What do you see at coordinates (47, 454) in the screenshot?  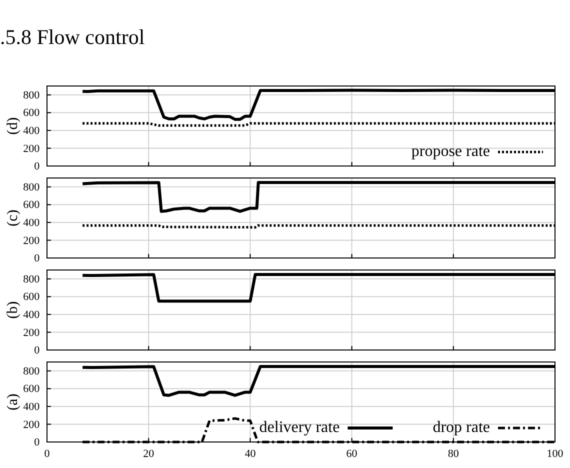 I see `x-tick-label: 0` at bounding box center [47, 454].